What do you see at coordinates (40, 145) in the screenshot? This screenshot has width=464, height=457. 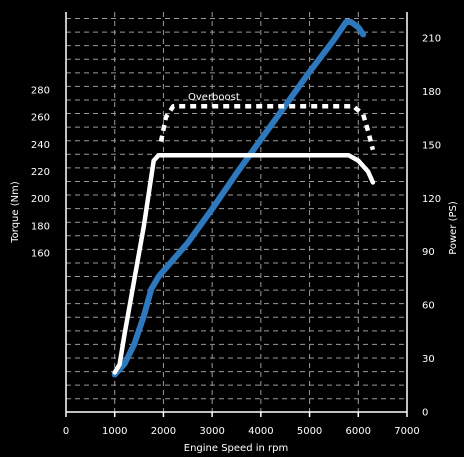 I see `torque-tick-label: 240` at bounding box center [40, 145].